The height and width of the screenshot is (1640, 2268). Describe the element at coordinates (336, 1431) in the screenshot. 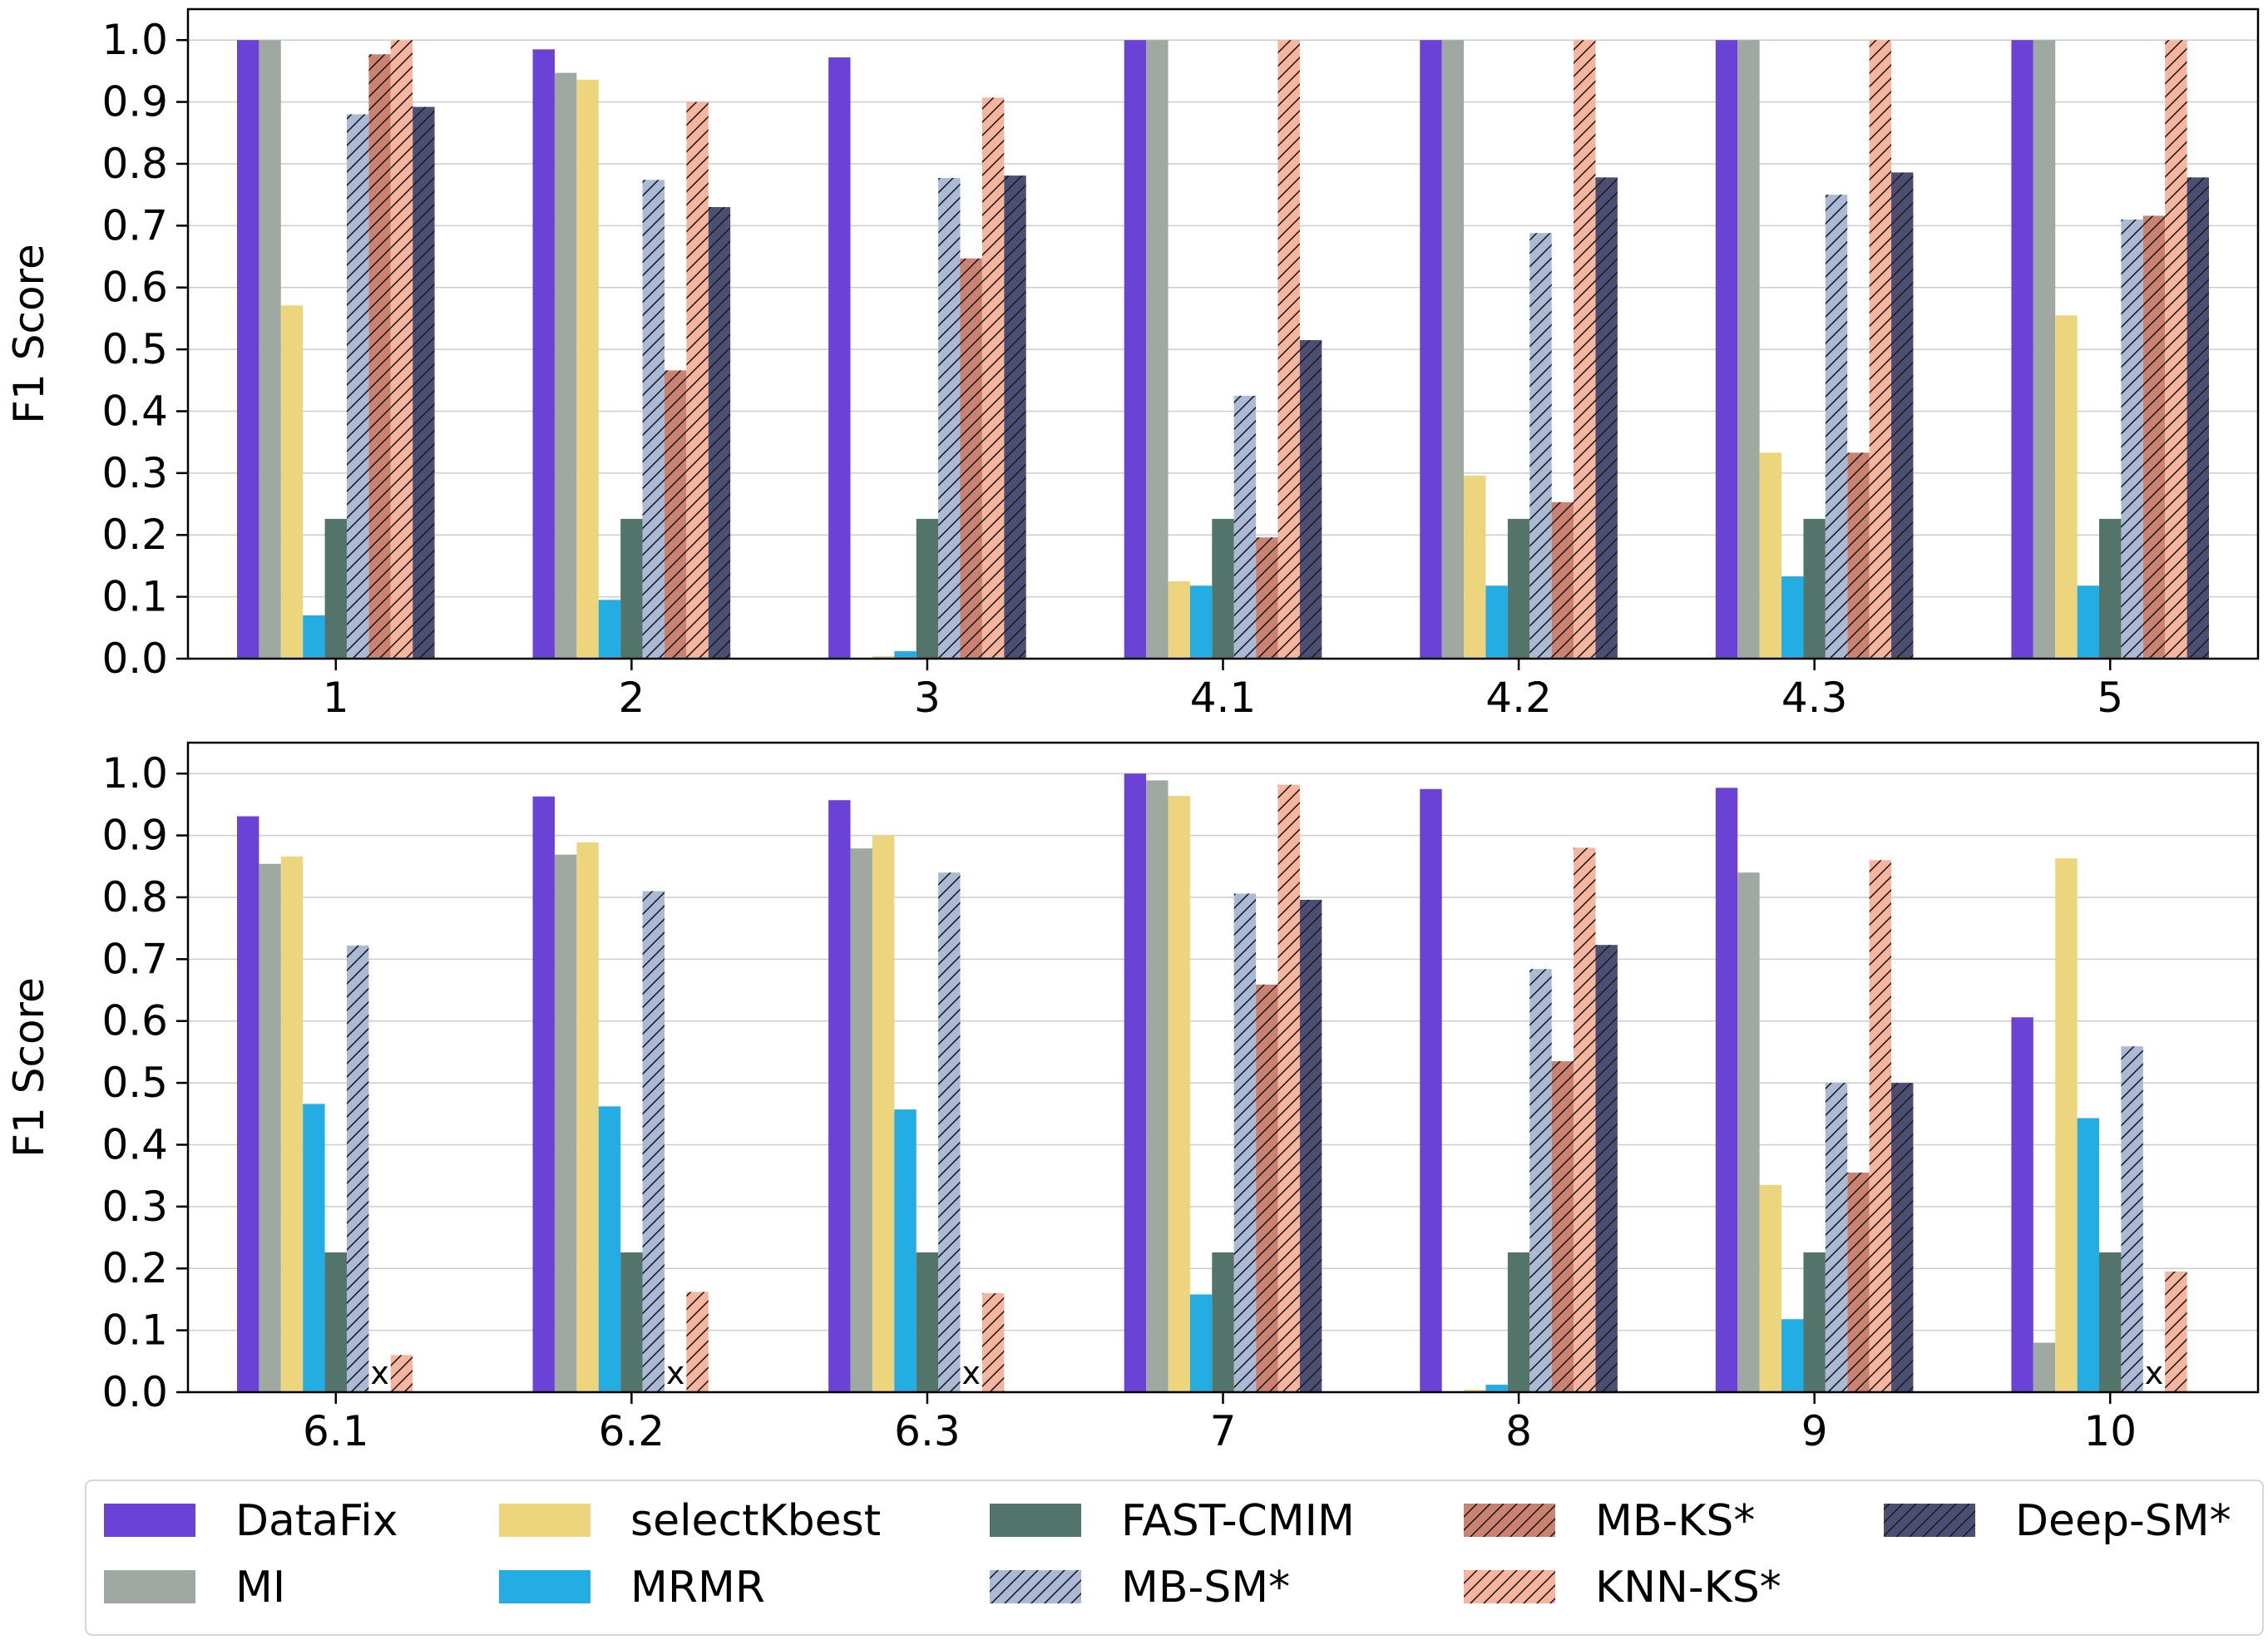

I see `x-tick-label: 6.1` at that location.